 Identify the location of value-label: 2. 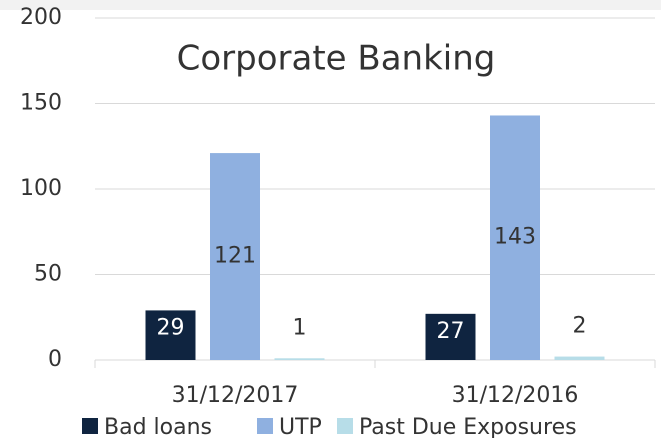
(580, 326).